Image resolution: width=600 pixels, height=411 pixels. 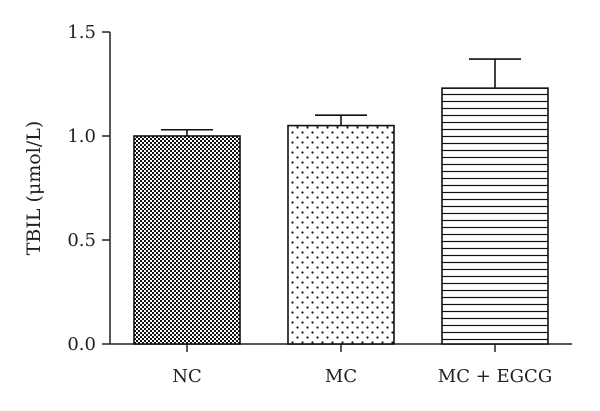 What do you see at coordinates (34, 188) in the screenshot?
I see `y-axis-title: TBIL (μmol/L)` at bounding box center [34, 188].